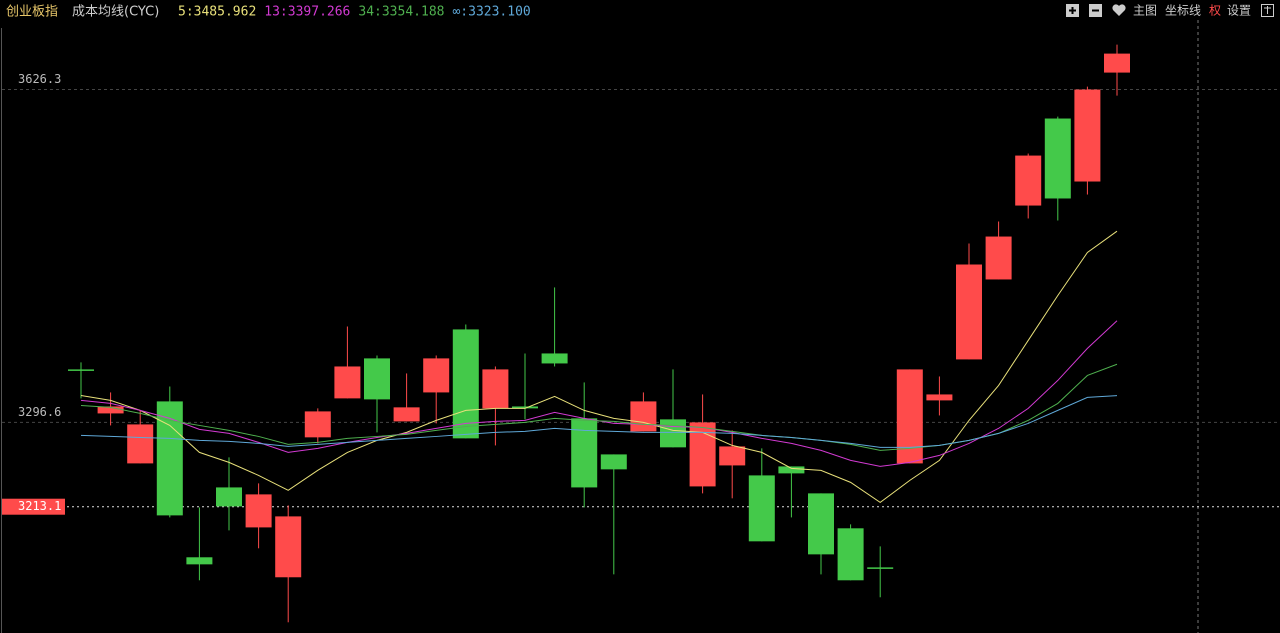 This screenshot has height=633, width=1280. Describe the element at coordinates (1072, 10) in the screenshot. I see `zoom-in-glyph` at that location.